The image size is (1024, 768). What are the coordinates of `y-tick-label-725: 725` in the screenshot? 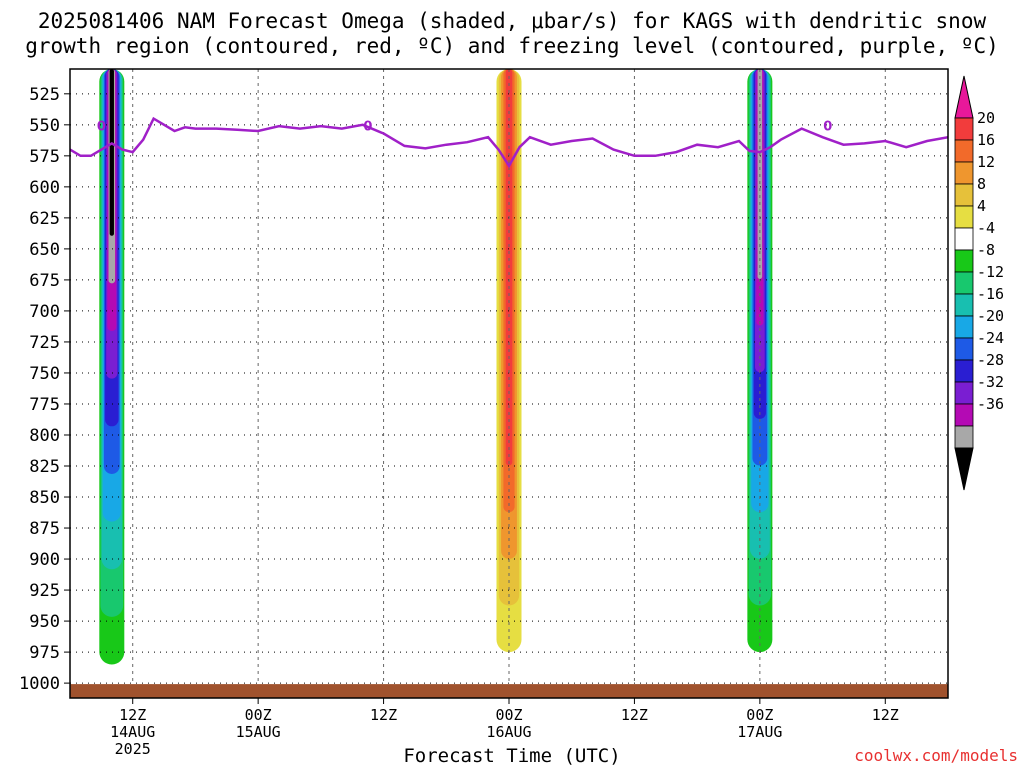 It's located at (44, 343).